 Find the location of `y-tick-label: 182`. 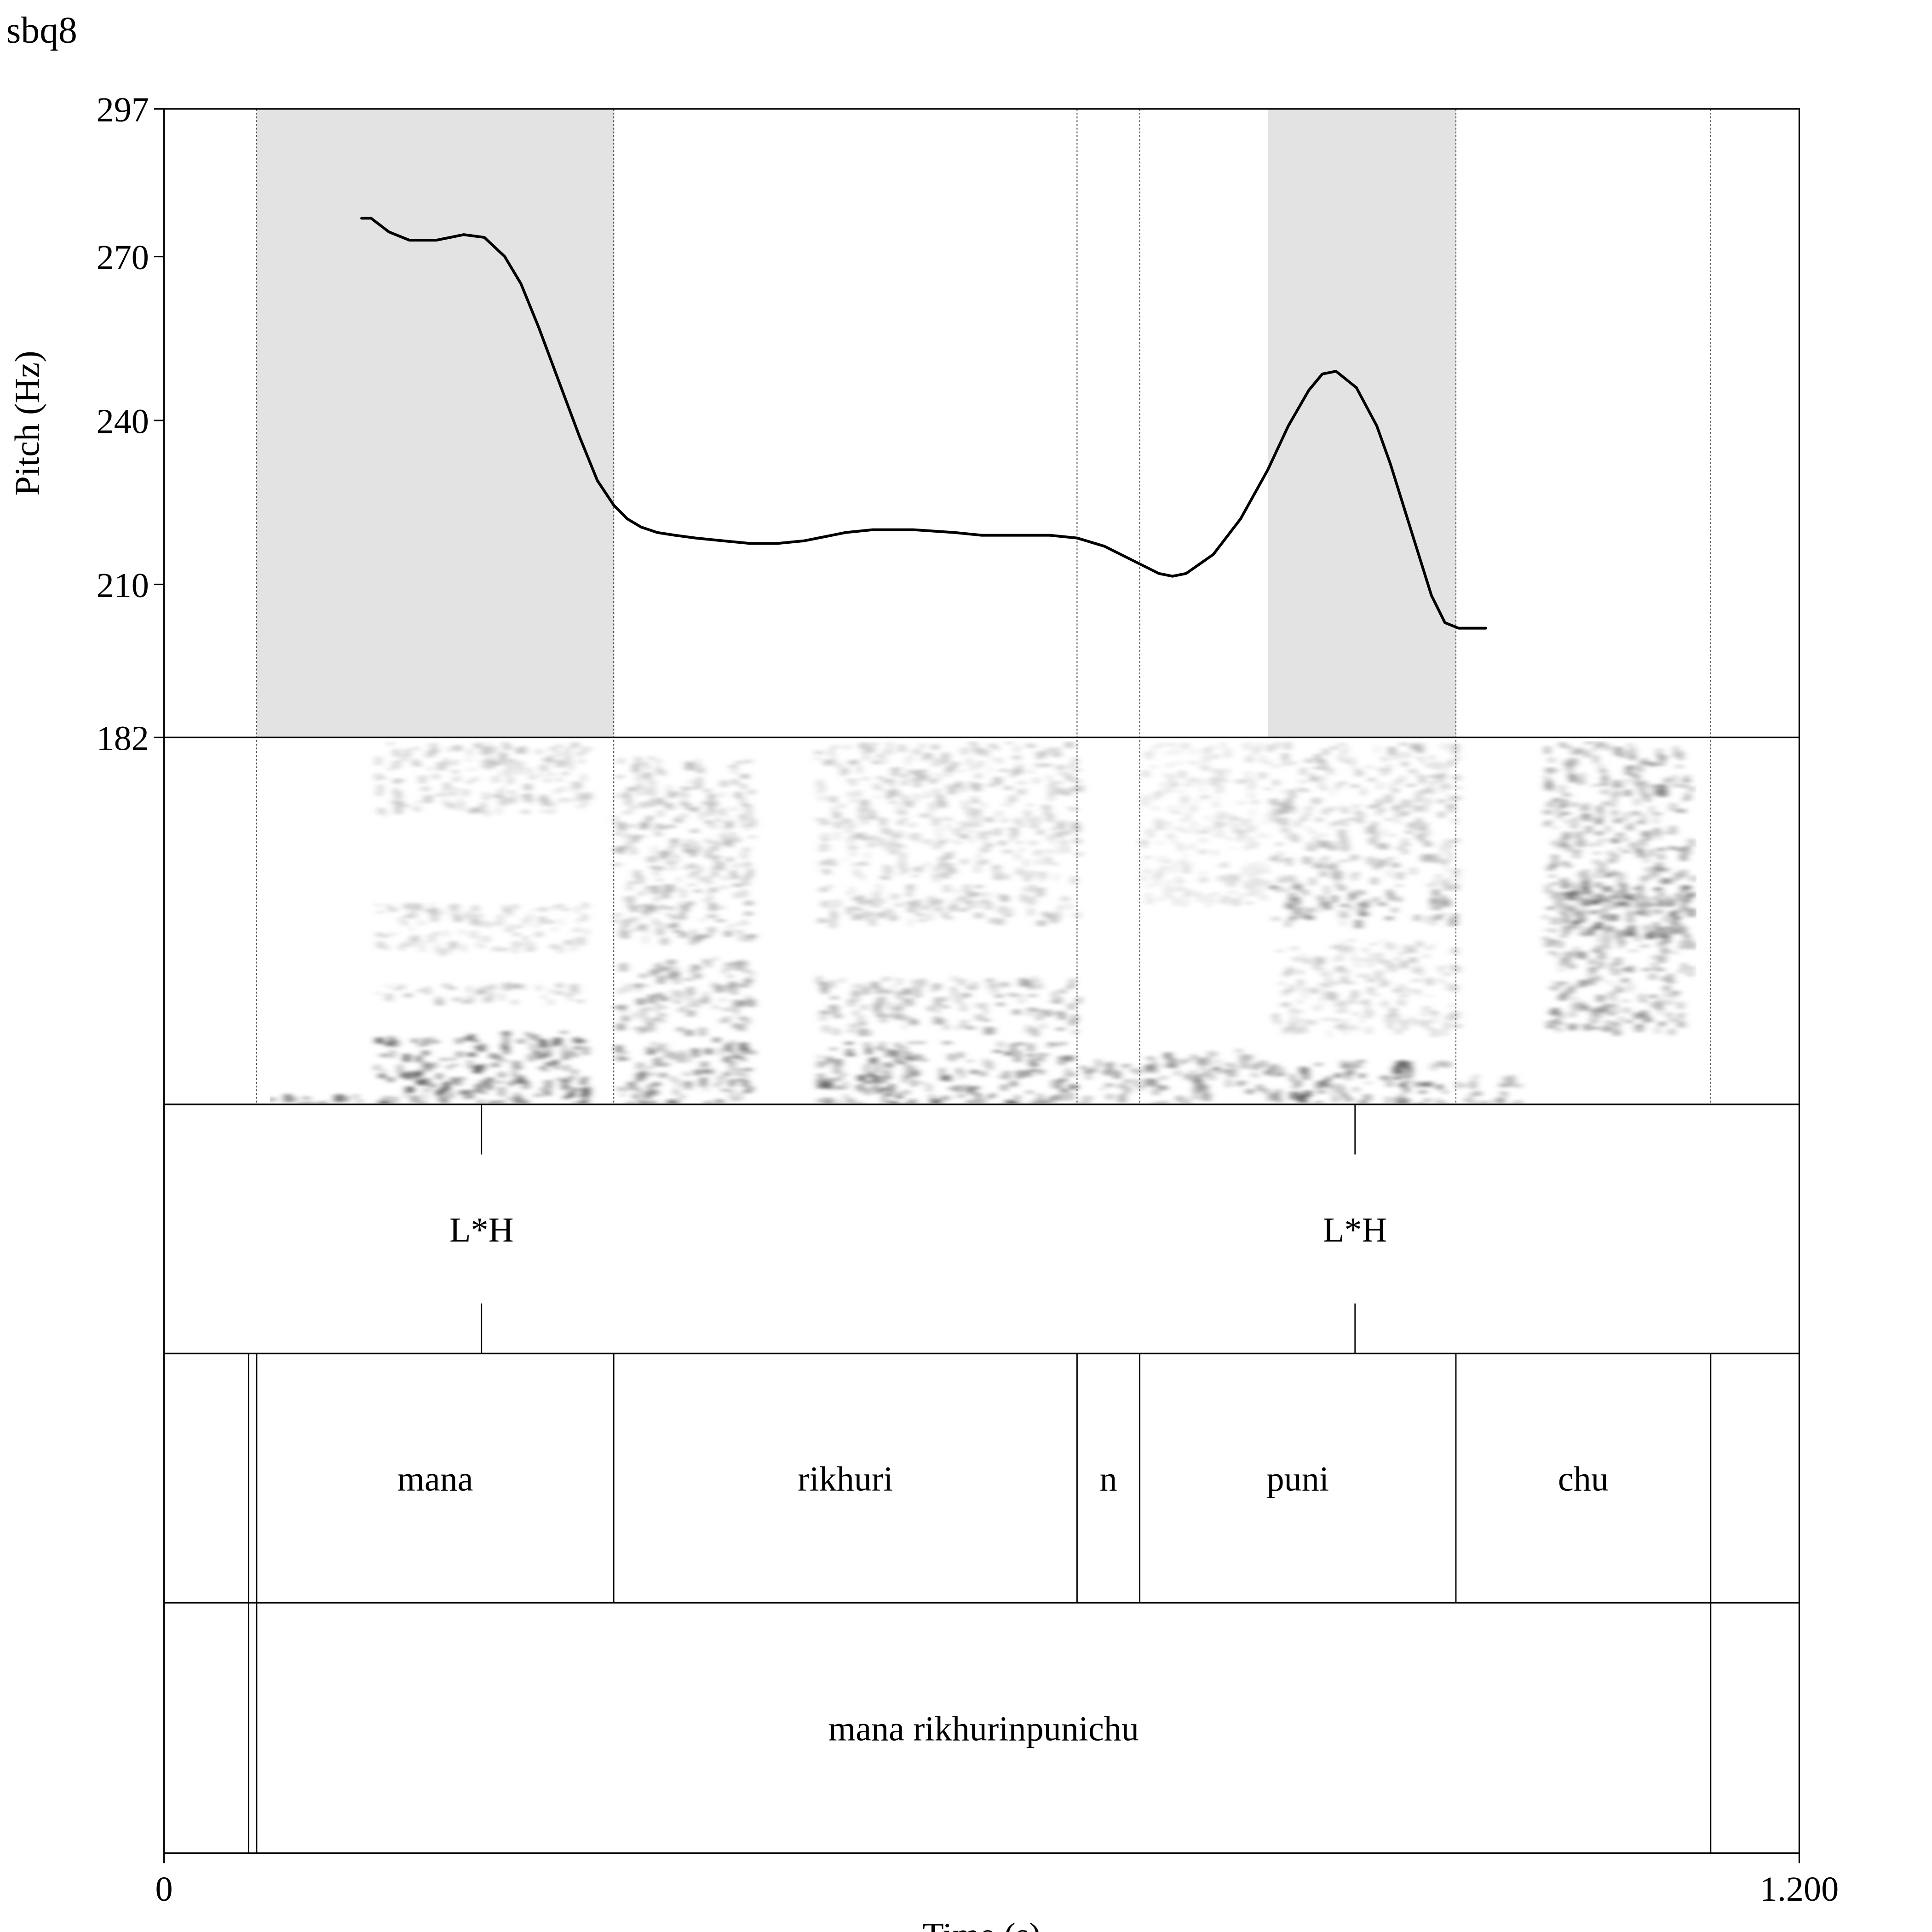

y-tick-label: 182 is located at coordinates (123, 738).